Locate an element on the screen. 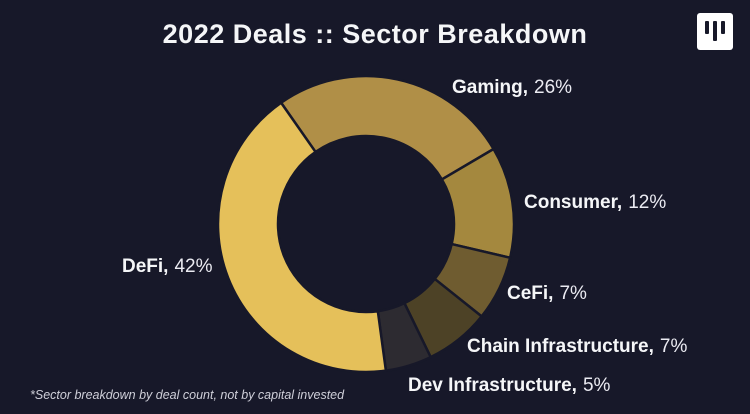 The width and height of the screenshot is (750, 414). segment-label-chain-infrastructure: Chain Infrastructure, 7% is located at coordinates (577, 347).